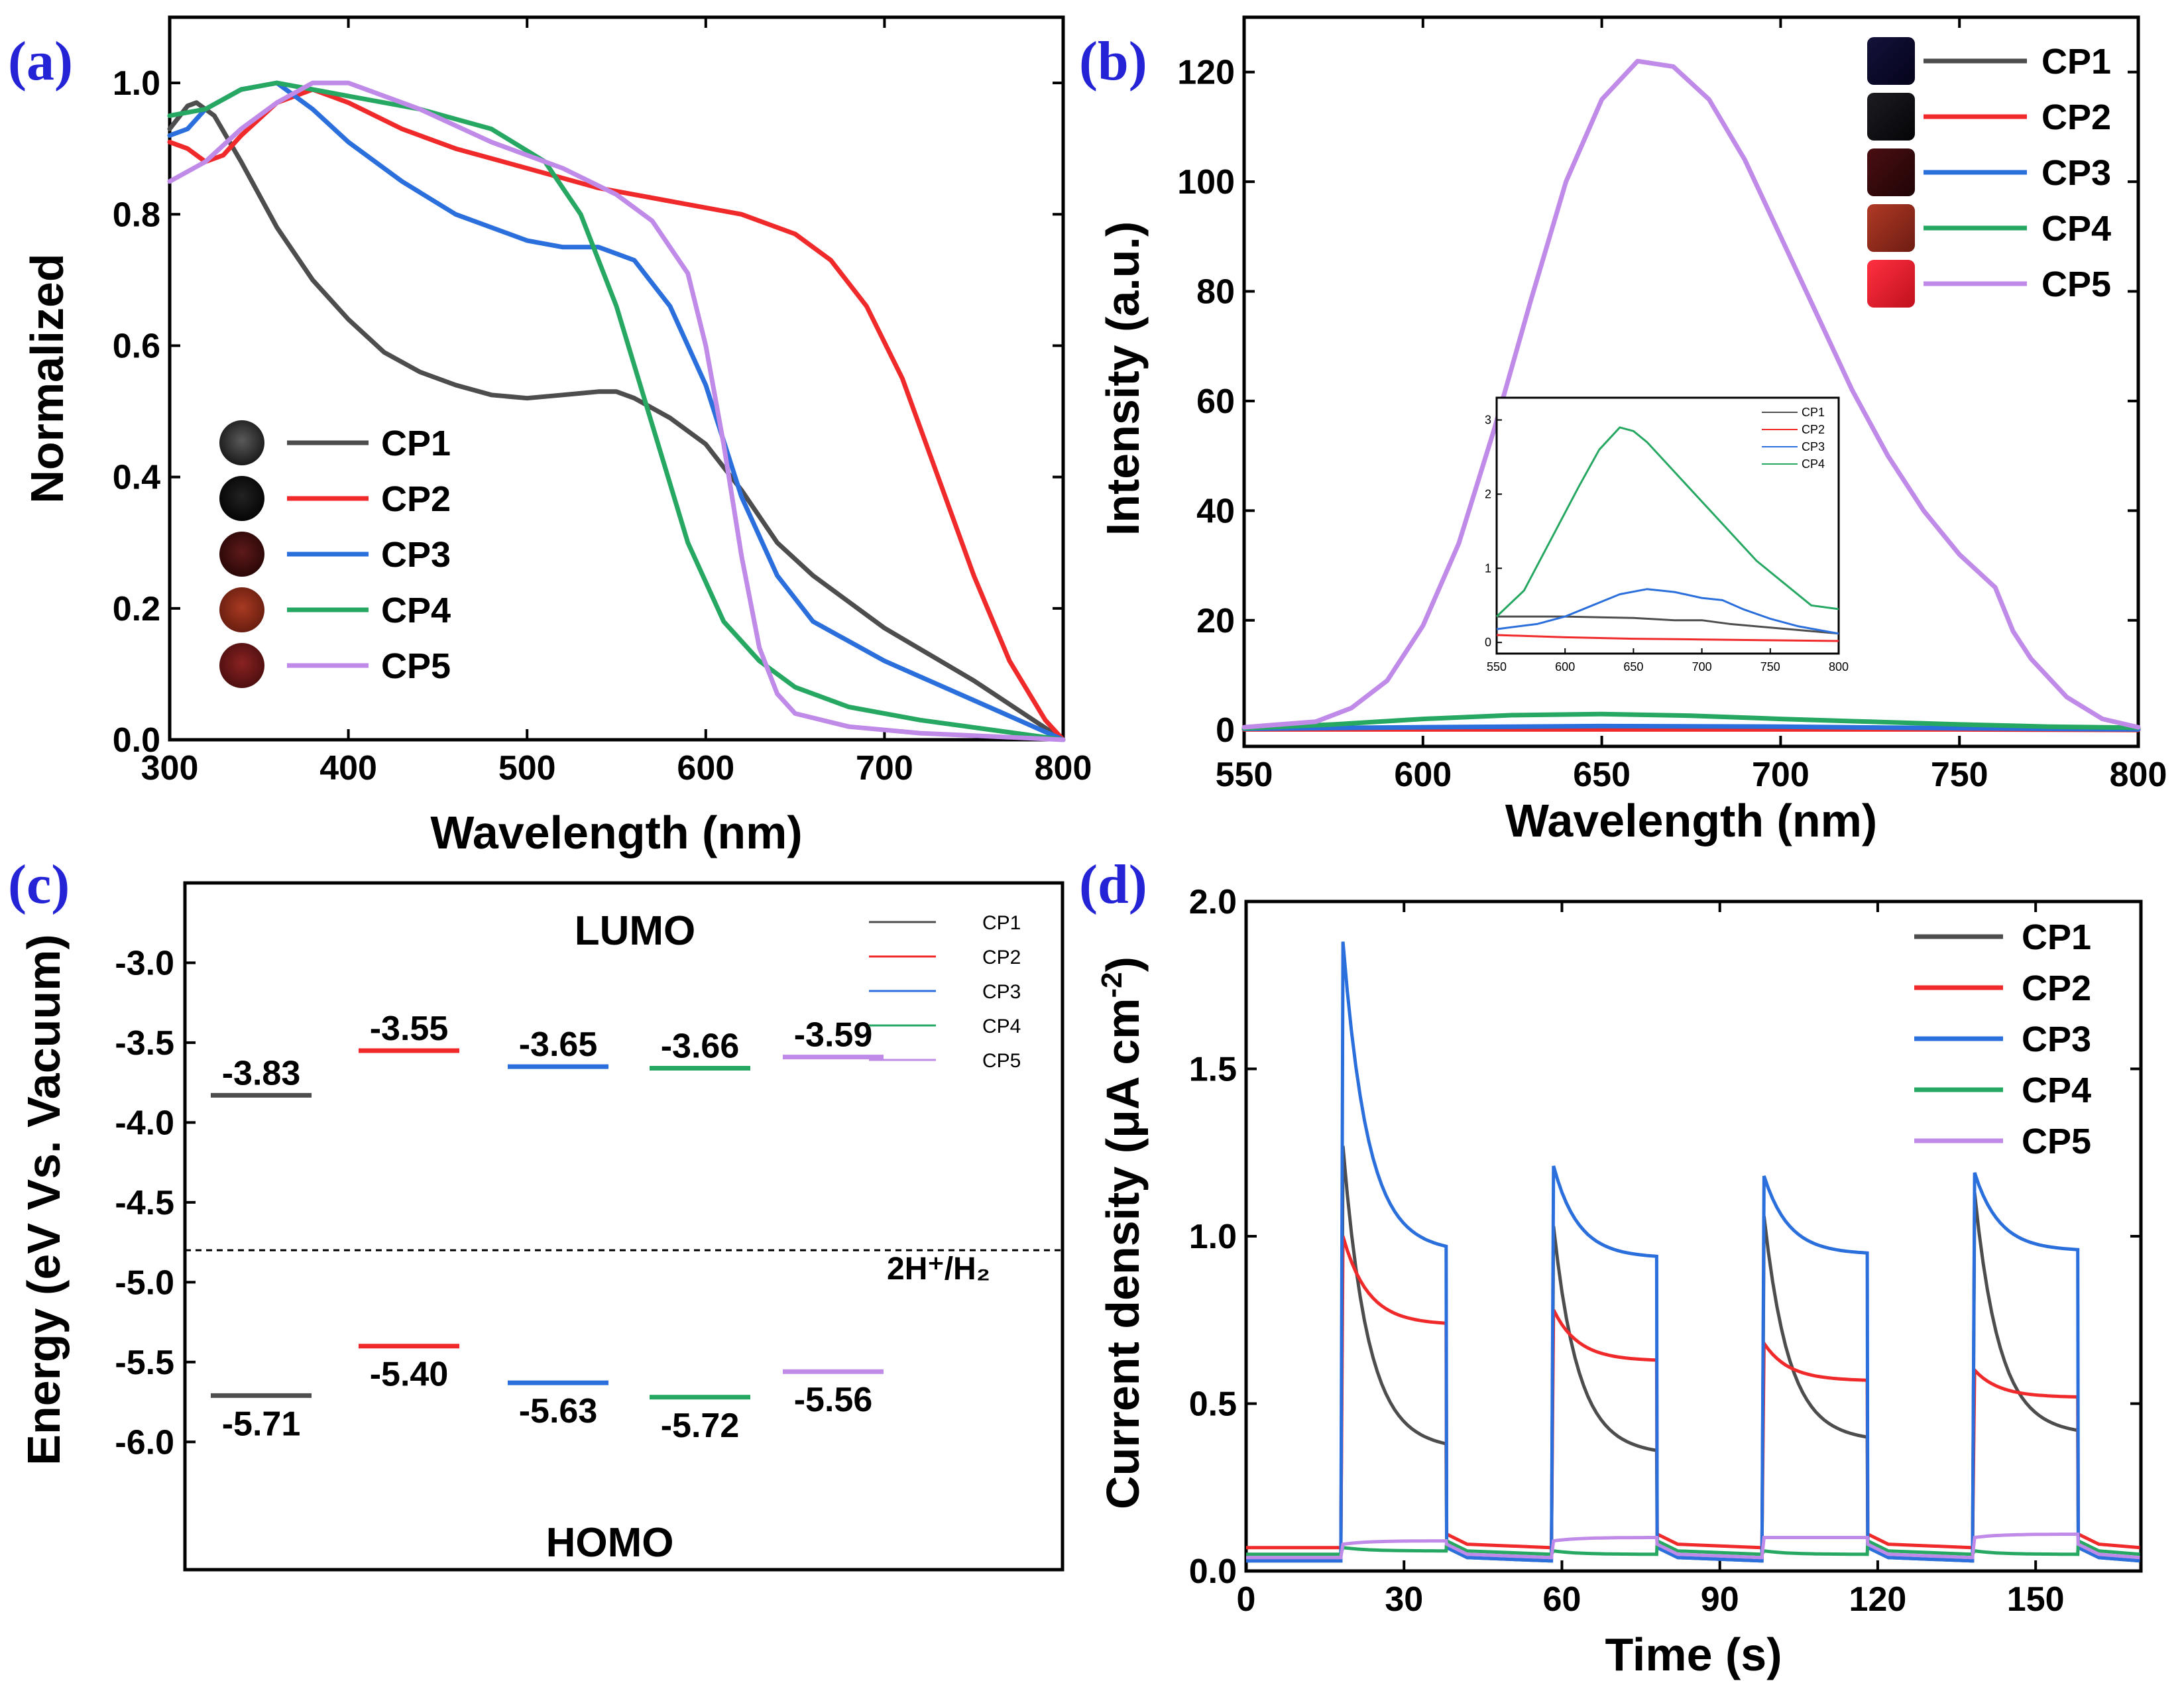 The image size is (2184, 1685). What do you see at coordinates (1813, 464) in the screenshot?
I see `inset-legend-label: CP4` at bounding box center [1813, 464].